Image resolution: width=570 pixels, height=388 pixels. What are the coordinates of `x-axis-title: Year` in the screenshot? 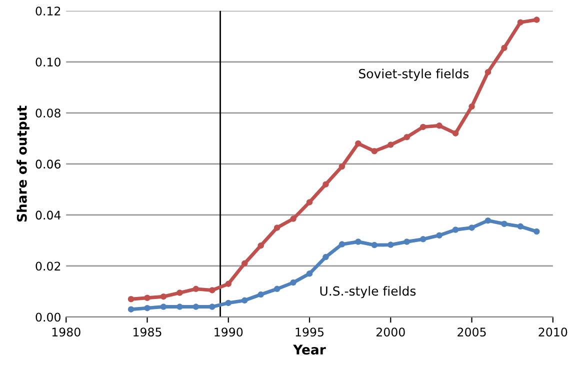 It's located at (309, 349).